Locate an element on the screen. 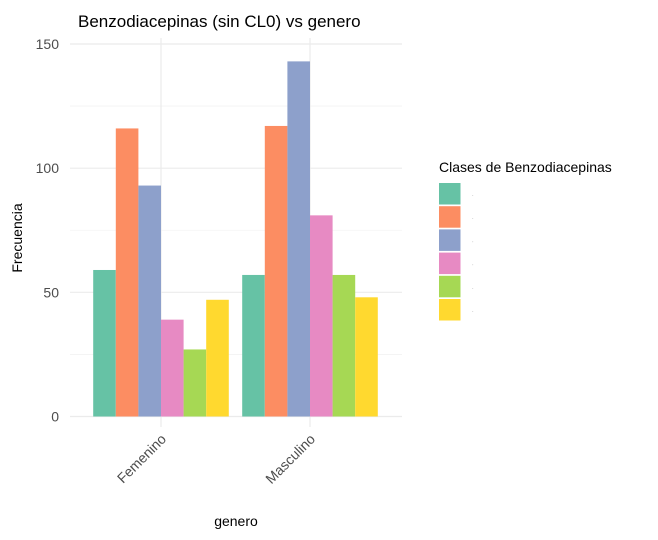 The image size is (658, 540). x-tick-label: Masculino is located at coordinates (290, 459).